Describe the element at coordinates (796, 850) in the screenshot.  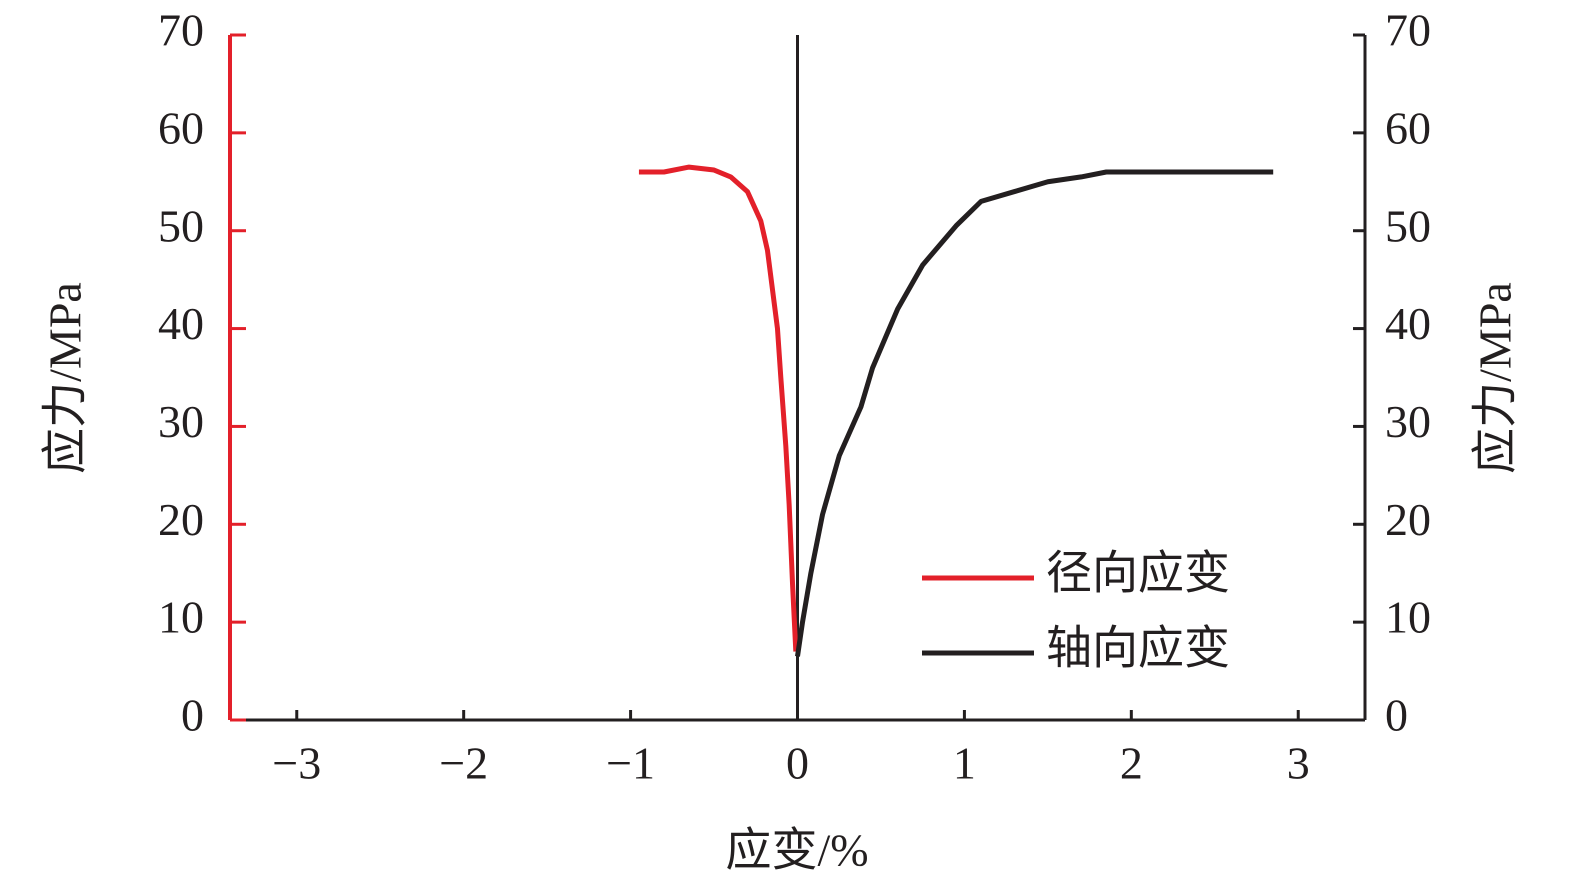
I see `x-axis-label: 应变/%` at that location.